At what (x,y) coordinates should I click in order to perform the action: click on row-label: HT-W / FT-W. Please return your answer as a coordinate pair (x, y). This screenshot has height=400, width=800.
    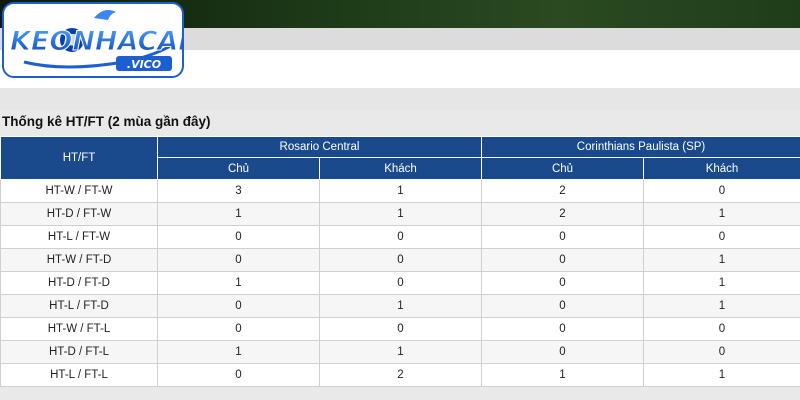
    Looking at the image, I should click on (79, 191).